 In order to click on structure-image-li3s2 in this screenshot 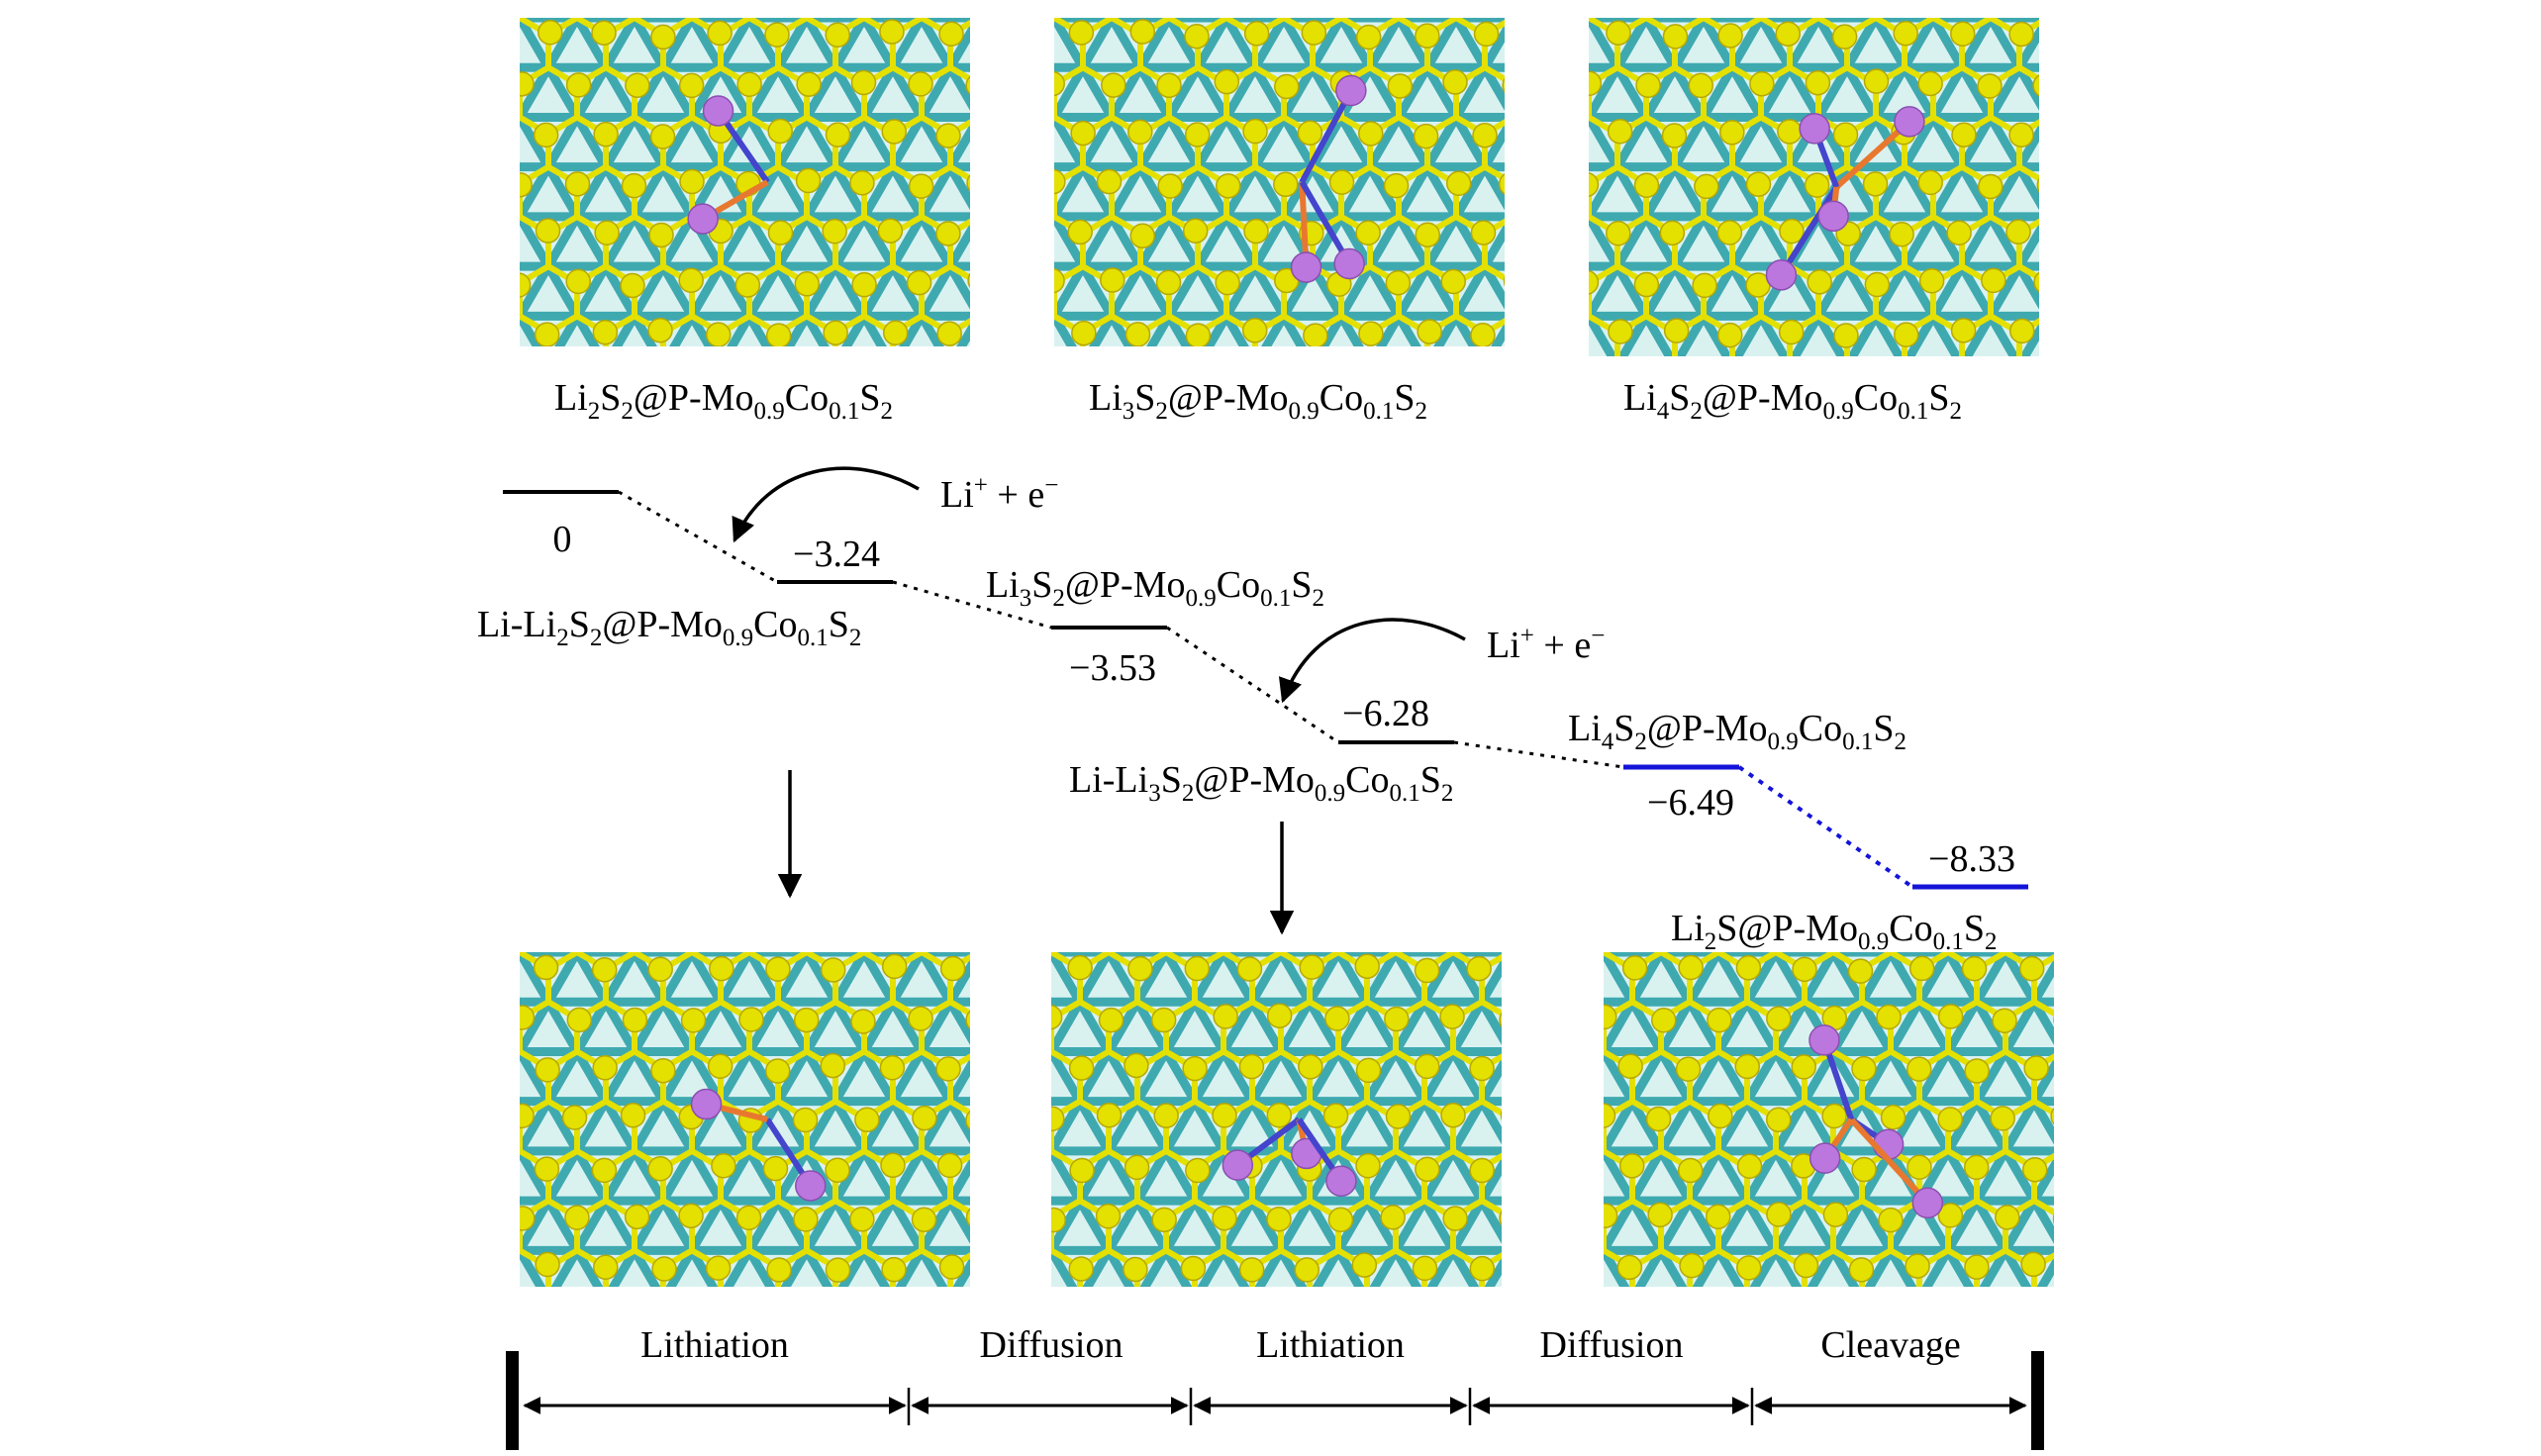, I will do `click(1279, 182)`.